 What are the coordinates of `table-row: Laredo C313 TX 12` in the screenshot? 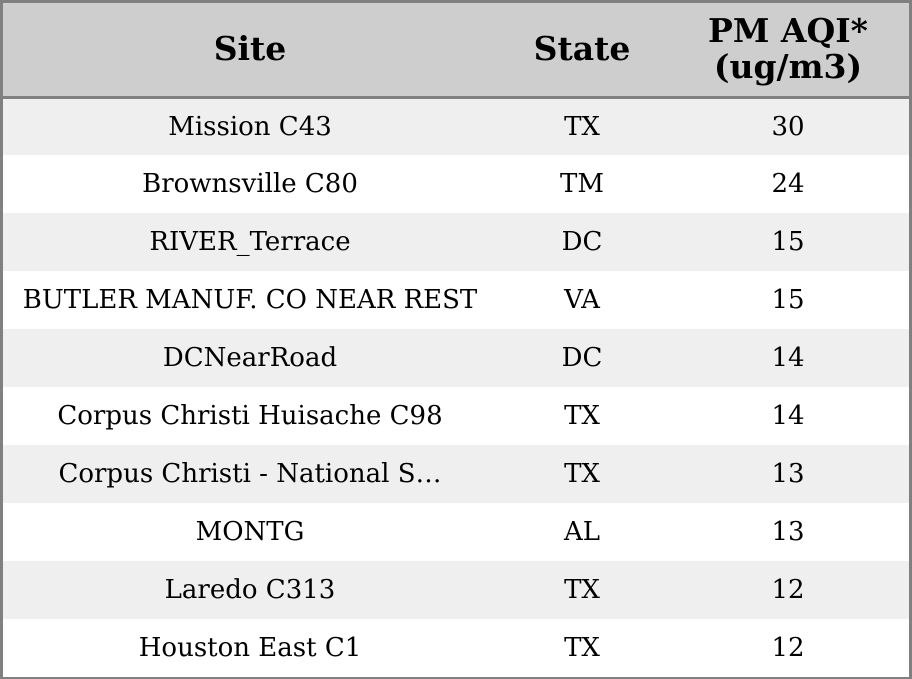 It's located at (456, 590).